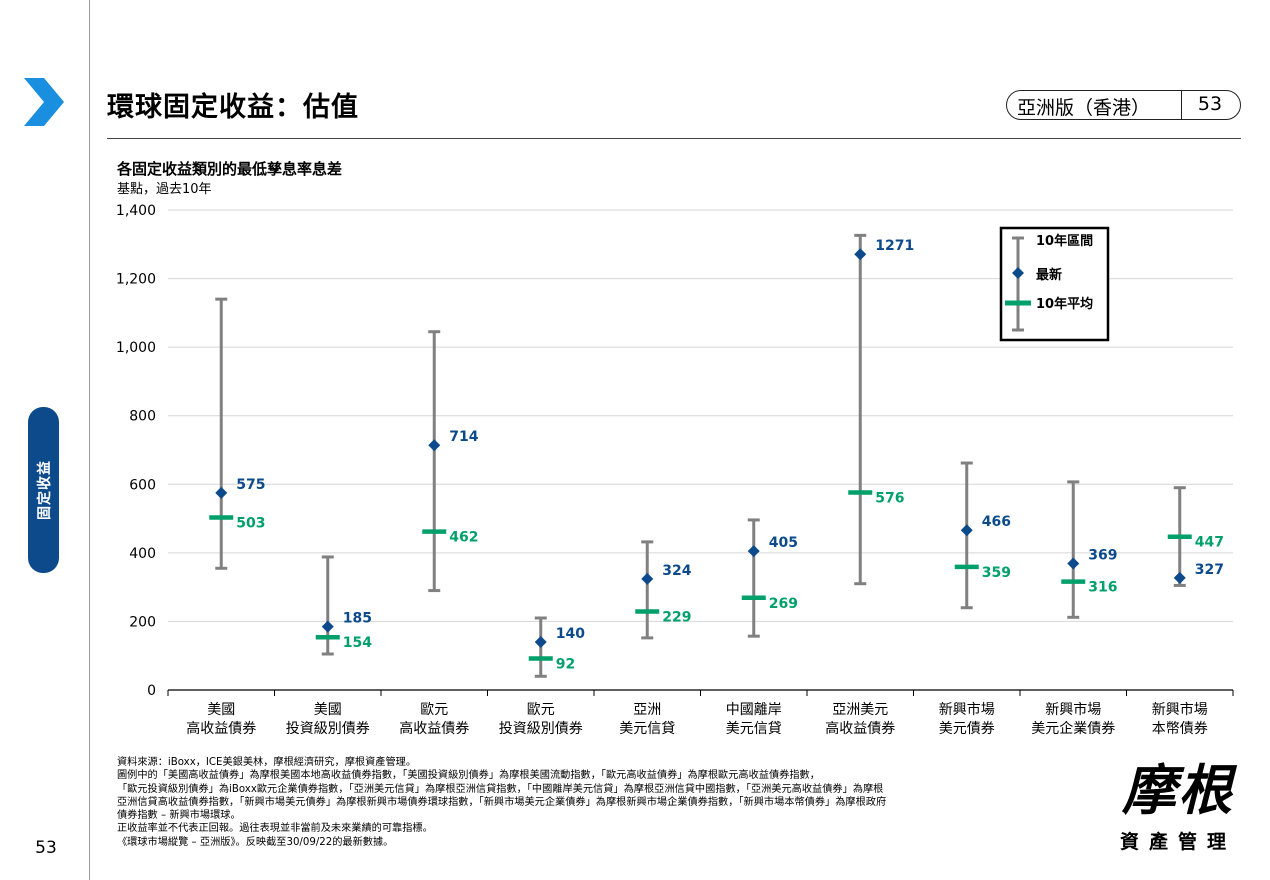  Describe the element at coordinates (1209, 570) in the screenshot. I see `latest-data-label: 327` at that location.